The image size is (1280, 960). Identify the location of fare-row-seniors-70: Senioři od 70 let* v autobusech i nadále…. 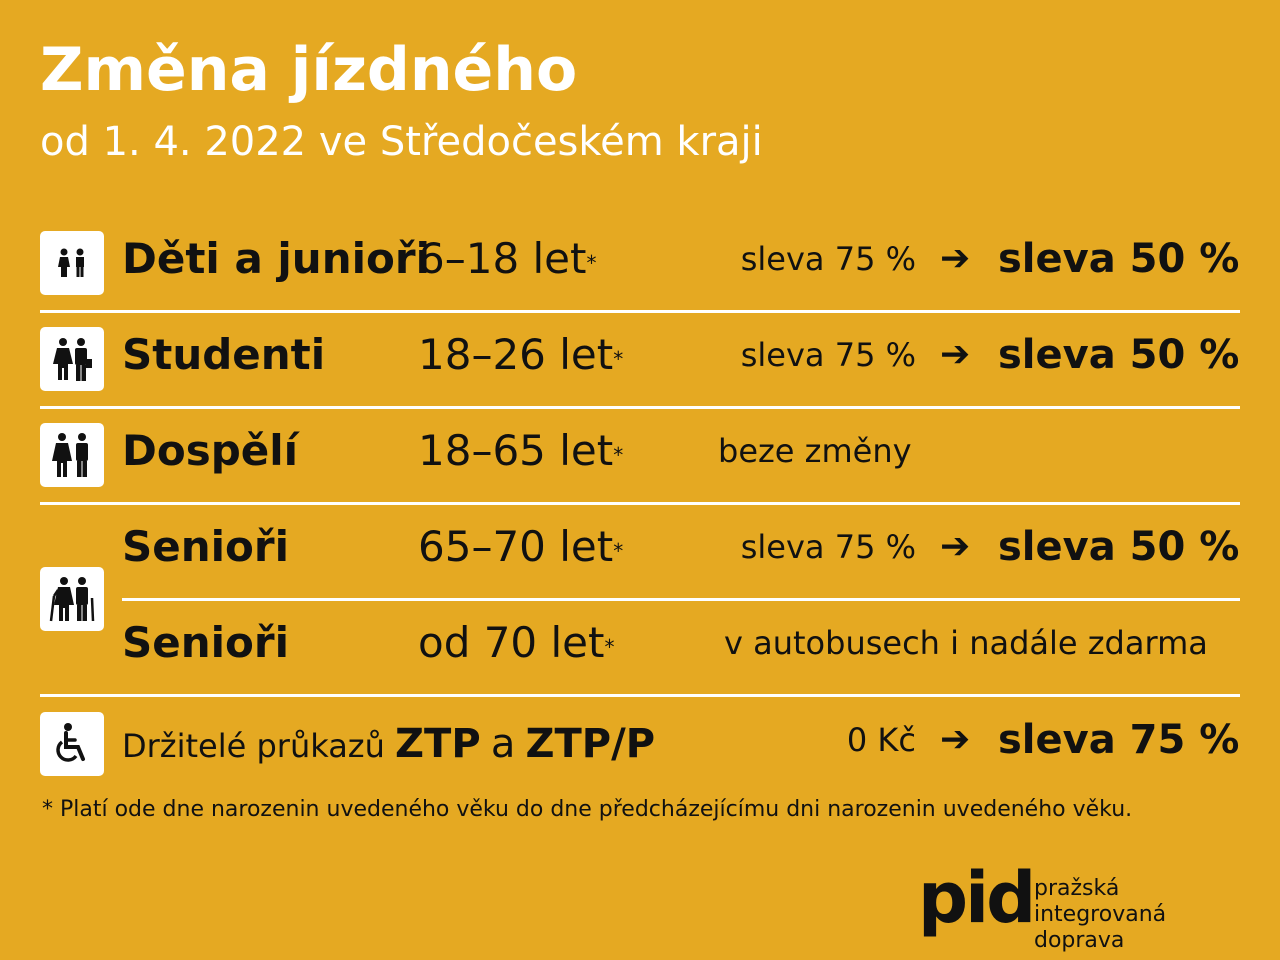
(640, 663).